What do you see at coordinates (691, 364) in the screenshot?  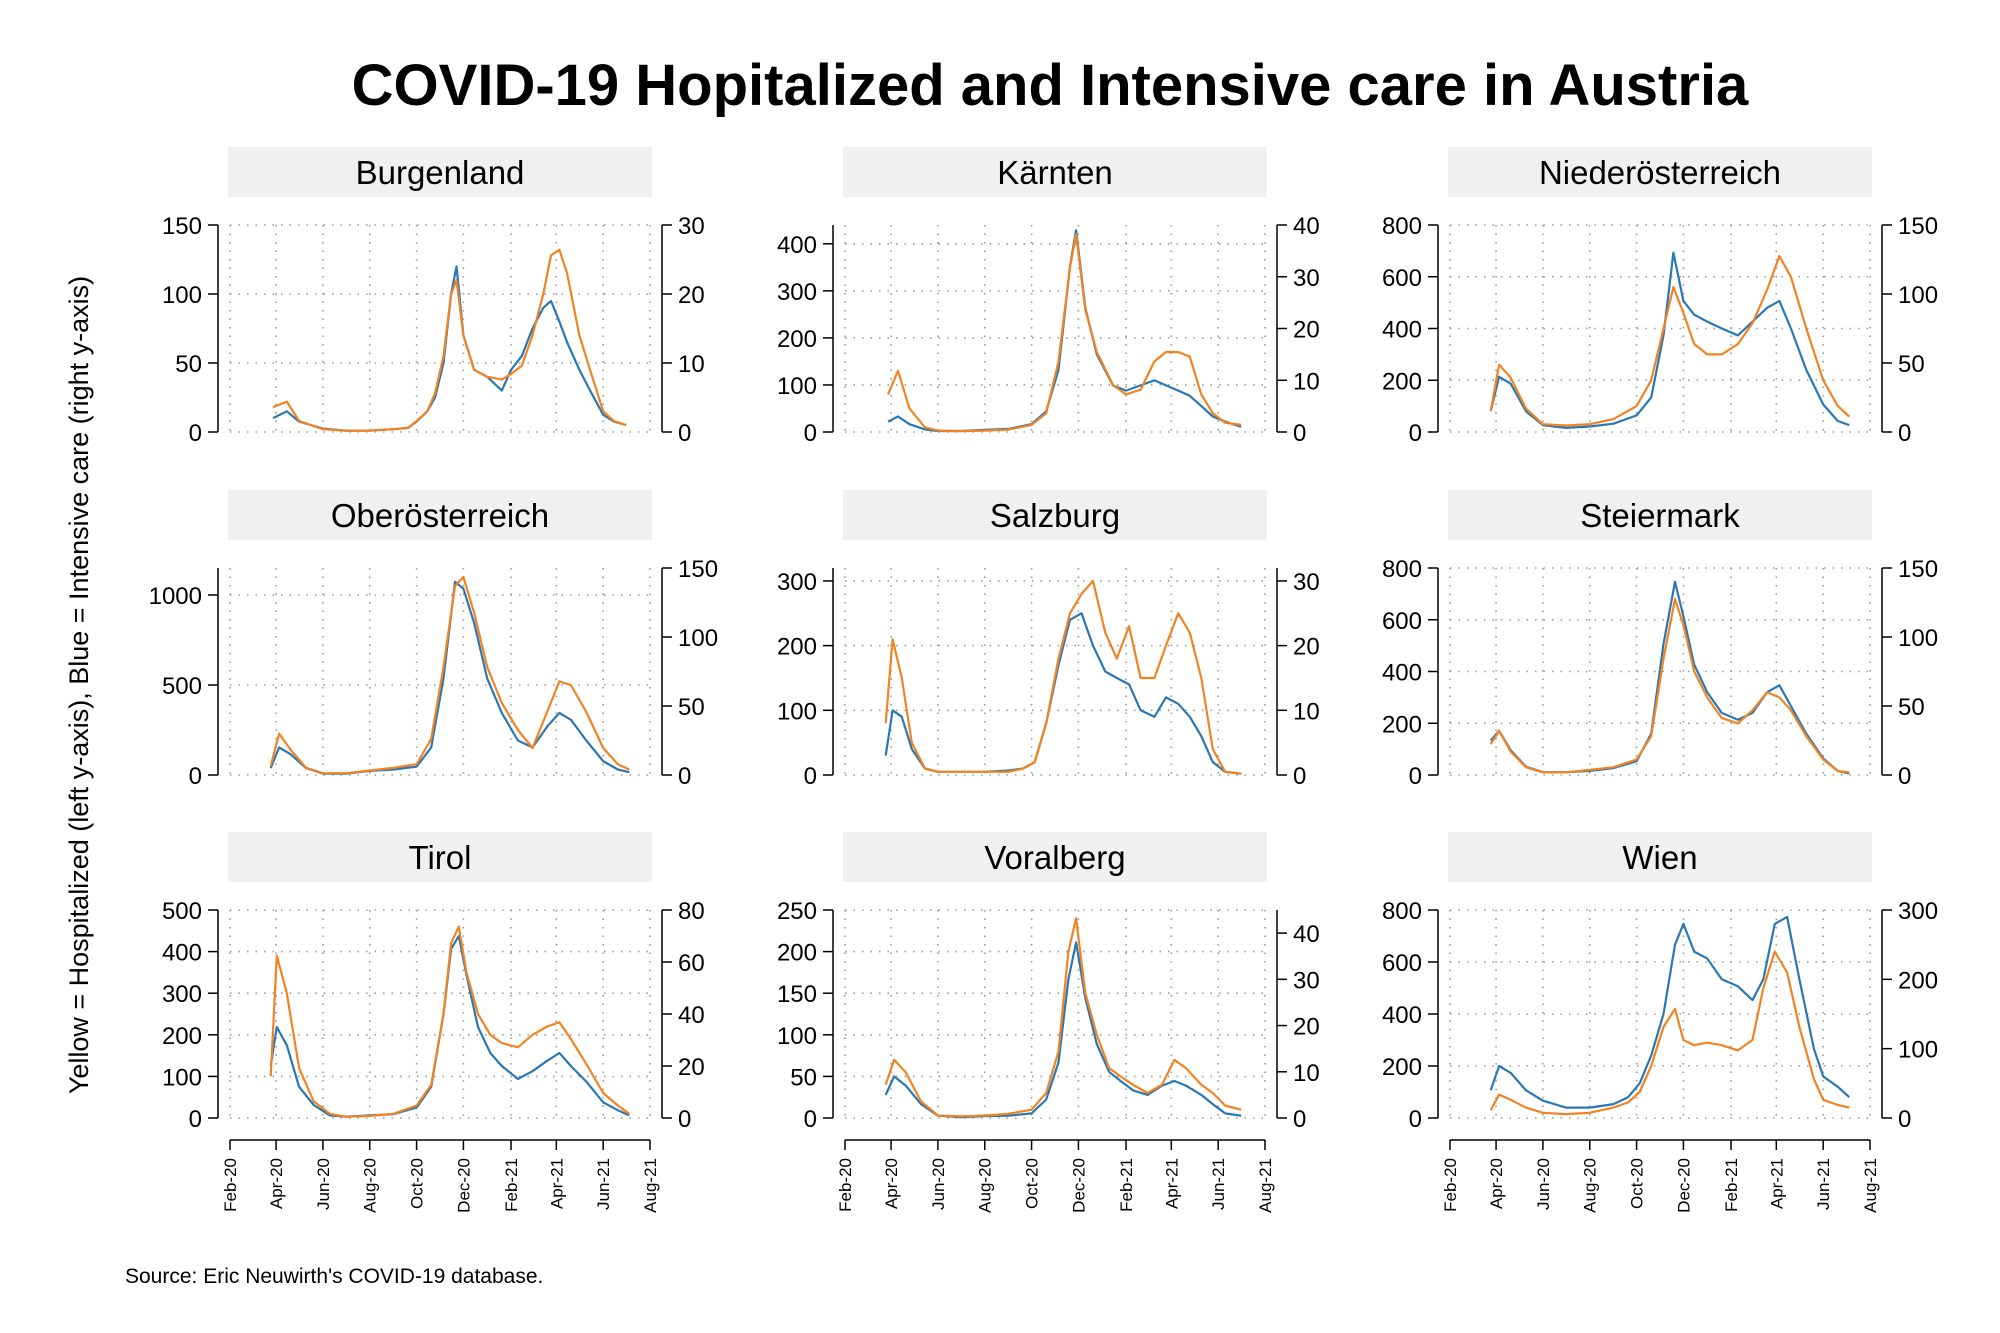 I see `right-tick-label: 10` at bounding box center [691, 364].